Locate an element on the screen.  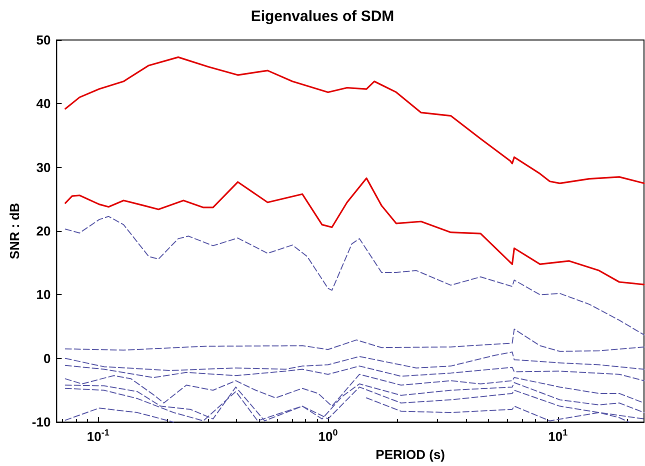
y-tick-label: -10 is located at coordinates (41, 422).